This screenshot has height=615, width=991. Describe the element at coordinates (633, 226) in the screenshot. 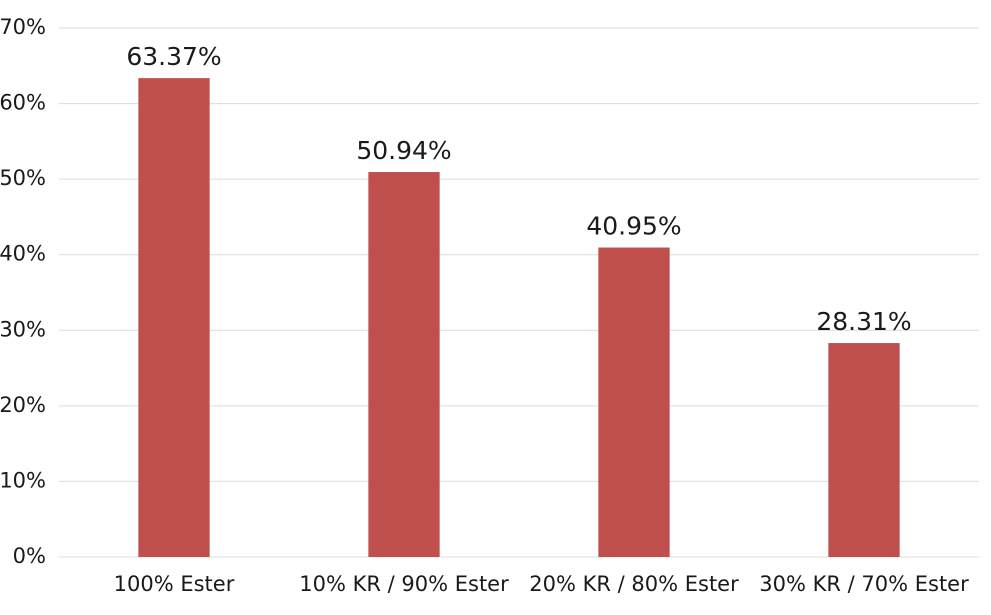

I see `value-label: 40.95%` at that location.